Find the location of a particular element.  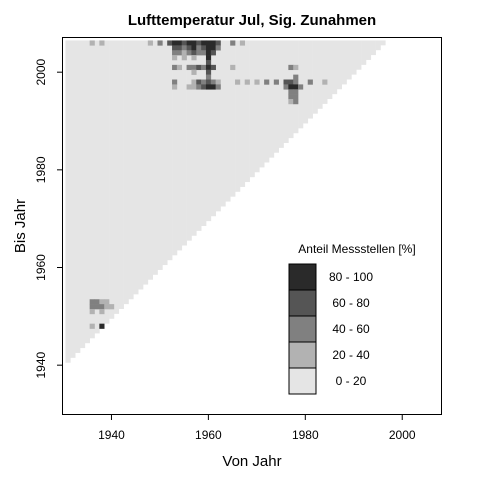

y-axis-title: Bis Jahr is located at coordinates (20, 226).